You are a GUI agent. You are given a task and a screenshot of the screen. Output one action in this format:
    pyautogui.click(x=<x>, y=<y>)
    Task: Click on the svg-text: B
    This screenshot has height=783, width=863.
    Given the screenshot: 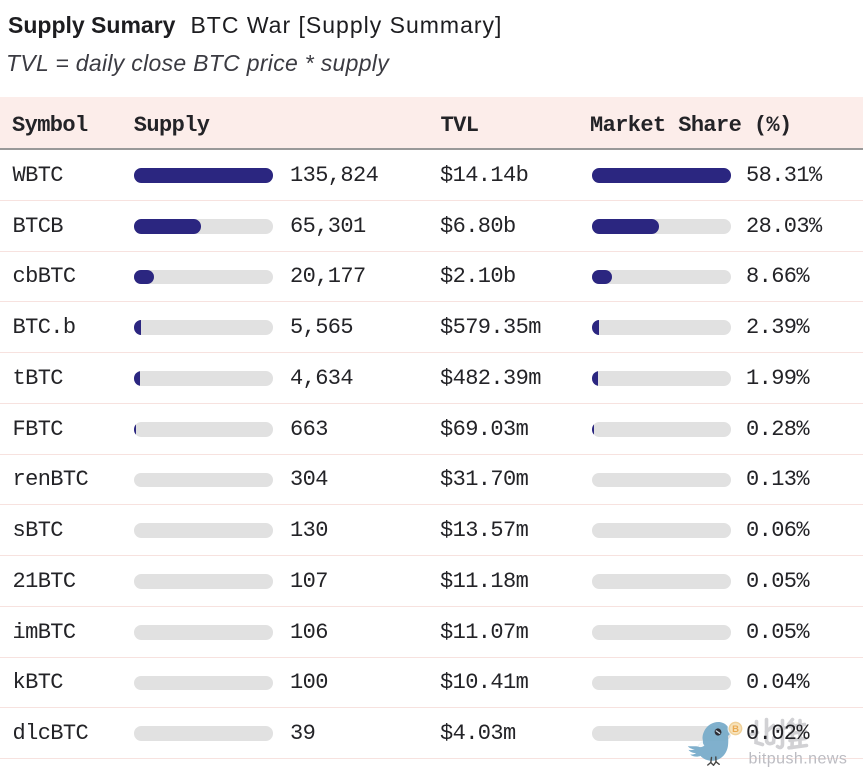 What is the action you would take?
    pyautogui.click(x=735, y=729)
    